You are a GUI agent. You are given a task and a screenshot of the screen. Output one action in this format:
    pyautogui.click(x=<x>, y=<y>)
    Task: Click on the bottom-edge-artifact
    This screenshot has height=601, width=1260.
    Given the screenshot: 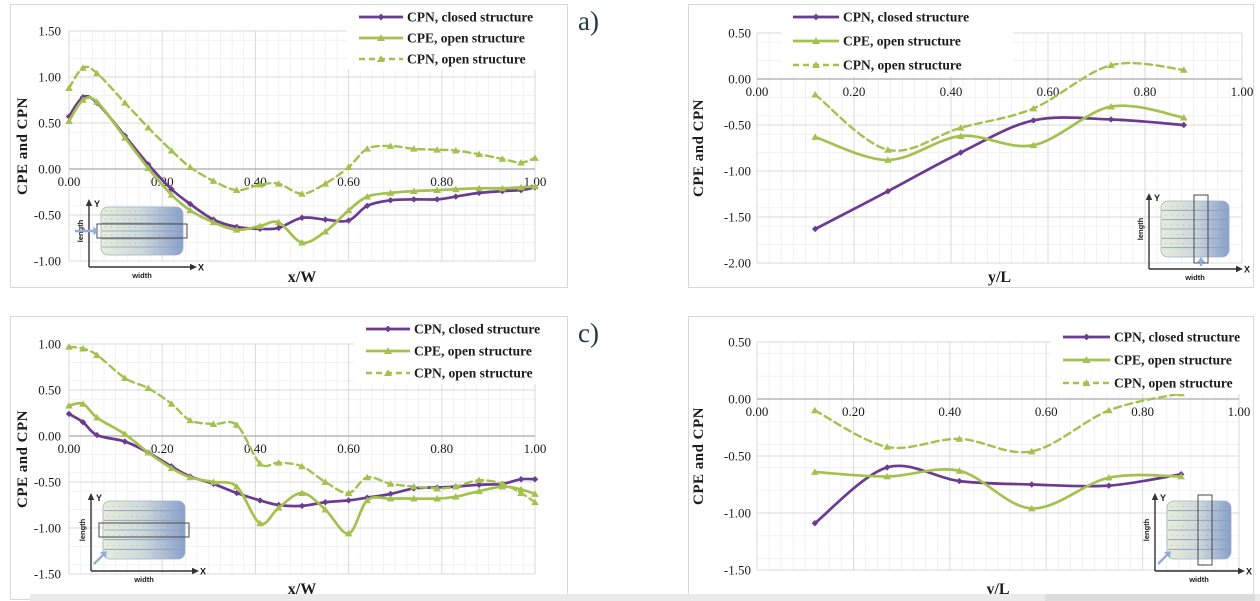 What is the action you would take?
    pyautogui.click(x=645, y=597)
    